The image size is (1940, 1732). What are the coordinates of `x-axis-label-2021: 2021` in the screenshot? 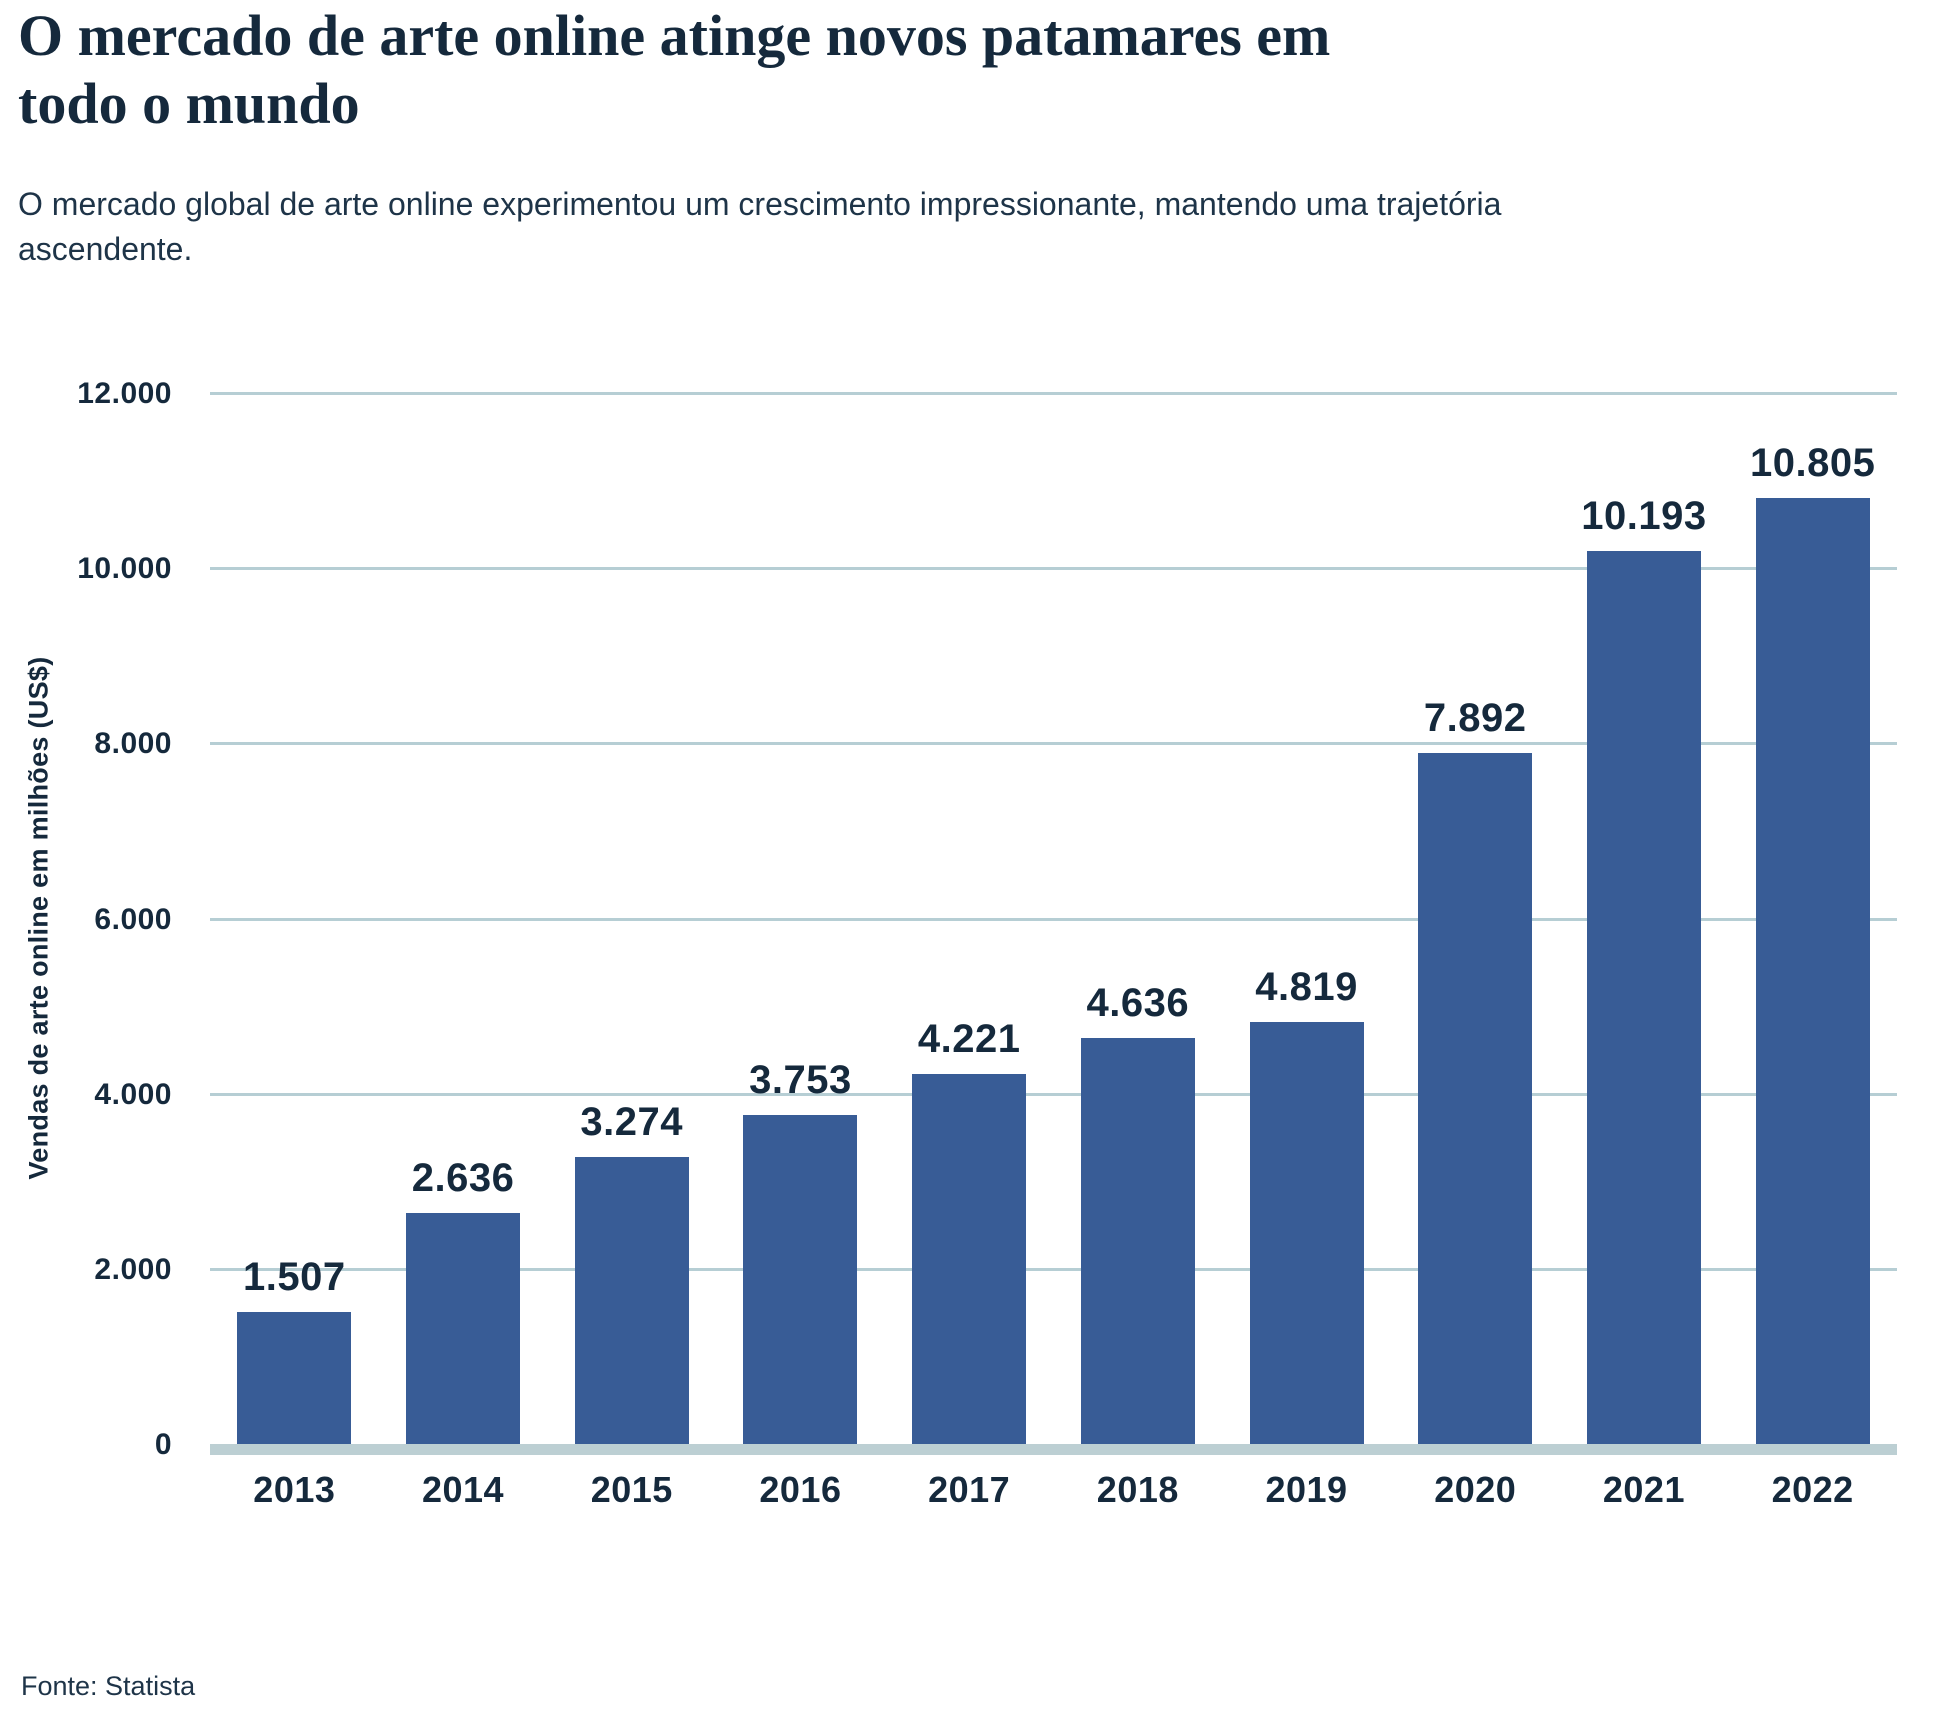 It's located at (1643, 1489).